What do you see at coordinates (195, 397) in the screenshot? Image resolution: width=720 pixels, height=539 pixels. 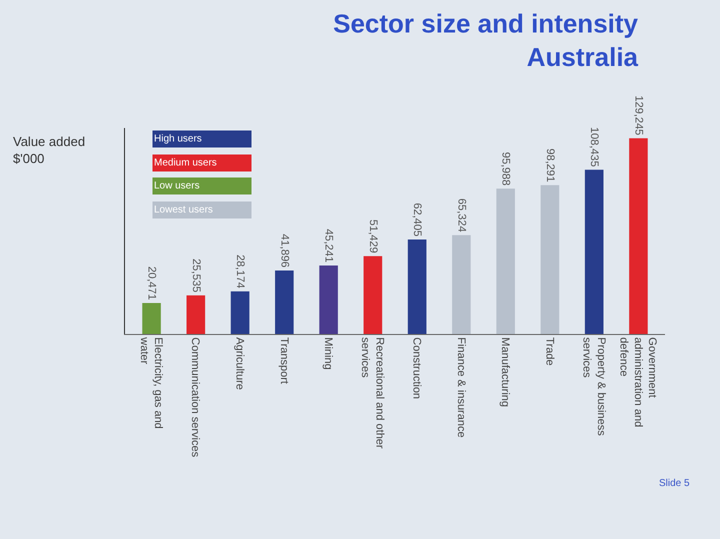 I see `x-tick-label: Communication services` at bounding box center [195, 397].